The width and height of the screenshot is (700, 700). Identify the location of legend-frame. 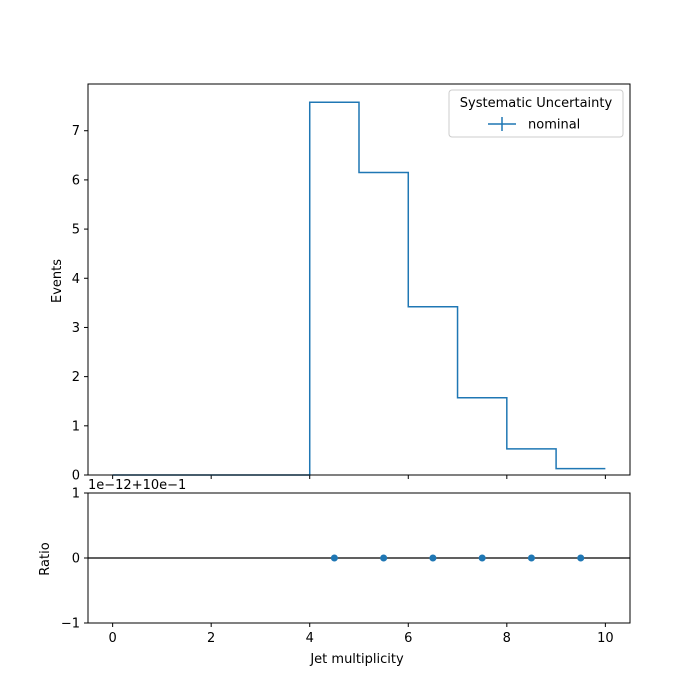
(536, 113).